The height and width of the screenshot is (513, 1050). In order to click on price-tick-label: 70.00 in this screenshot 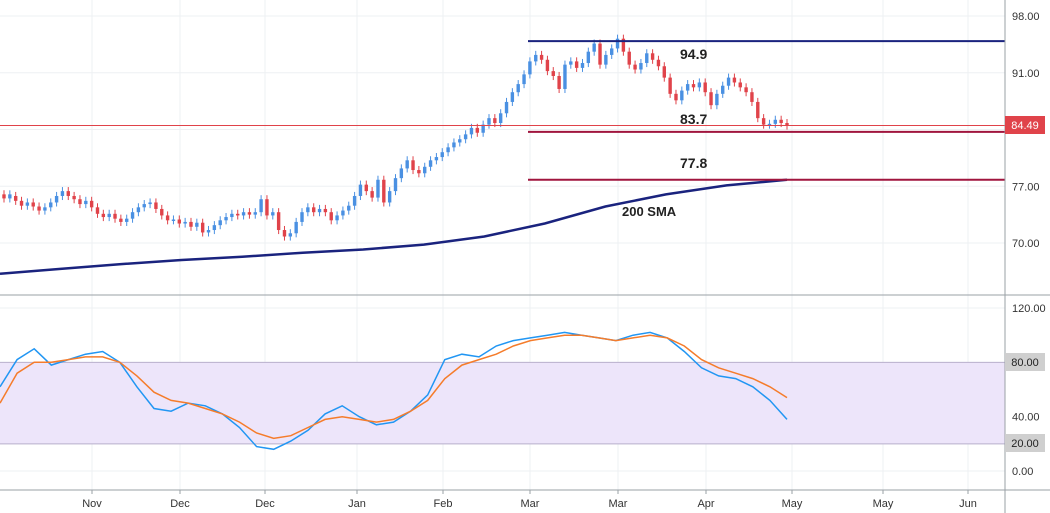, I will do `click(1026, 244)`.